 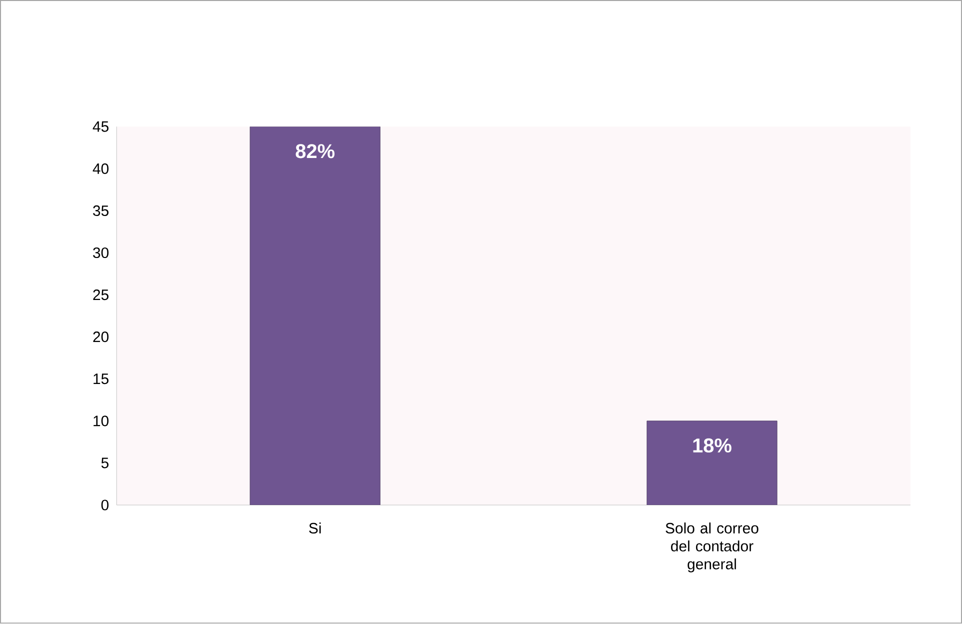 What do you see at coordinates (104, 463) in the screenshot?
I see `y-tick-label: 5` at bounding box center [104, 463].